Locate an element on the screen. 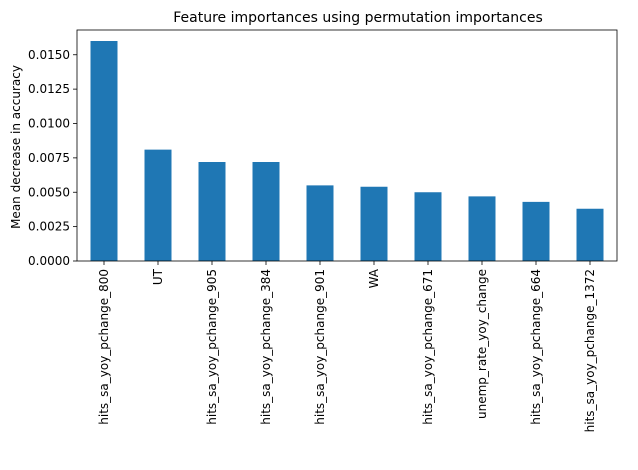 This screenshot has height=470, width=638. x-tick-label: hits_sa_yoy_pchange_905 is located at coordinates (212, 347).